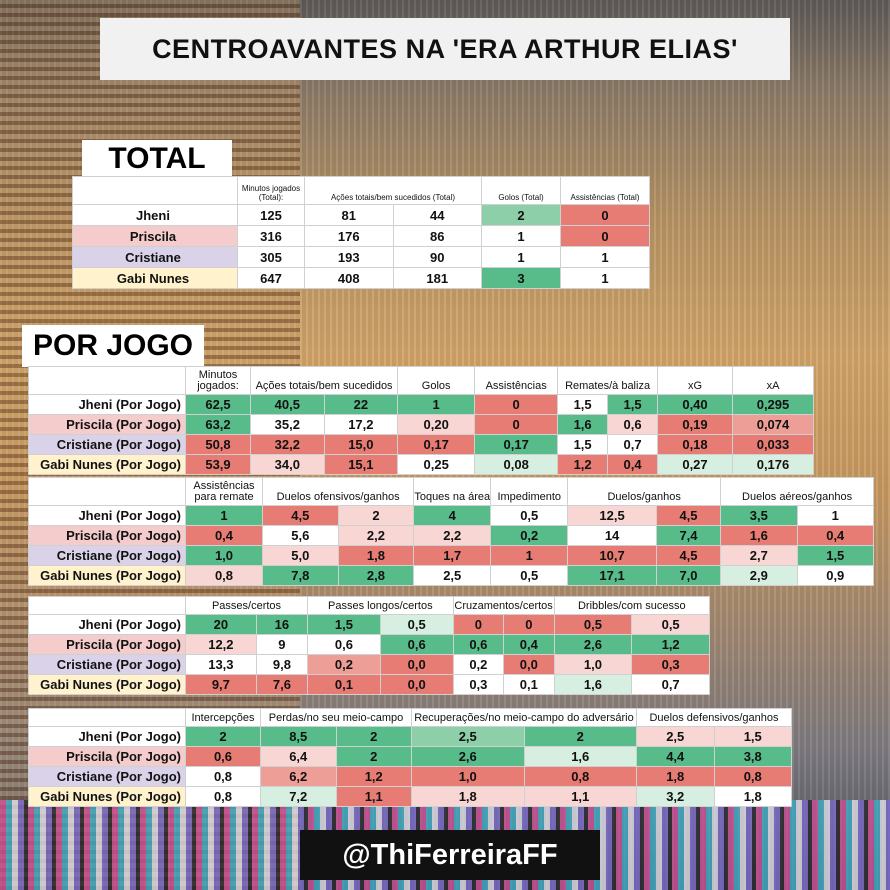  I want to click on table-row: Gabi Nunes 647 408 181 3 1, so click(361, 278).